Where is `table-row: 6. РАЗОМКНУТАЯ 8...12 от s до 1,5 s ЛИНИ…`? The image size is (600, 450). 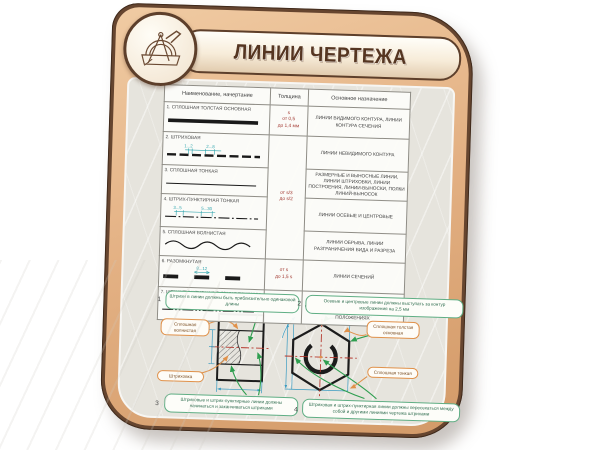
table-row: 6. РАЗОМКНУТАЯ 8...12 от s до 1,5 s ЛИНИ… is located at coordinates (282, 275).